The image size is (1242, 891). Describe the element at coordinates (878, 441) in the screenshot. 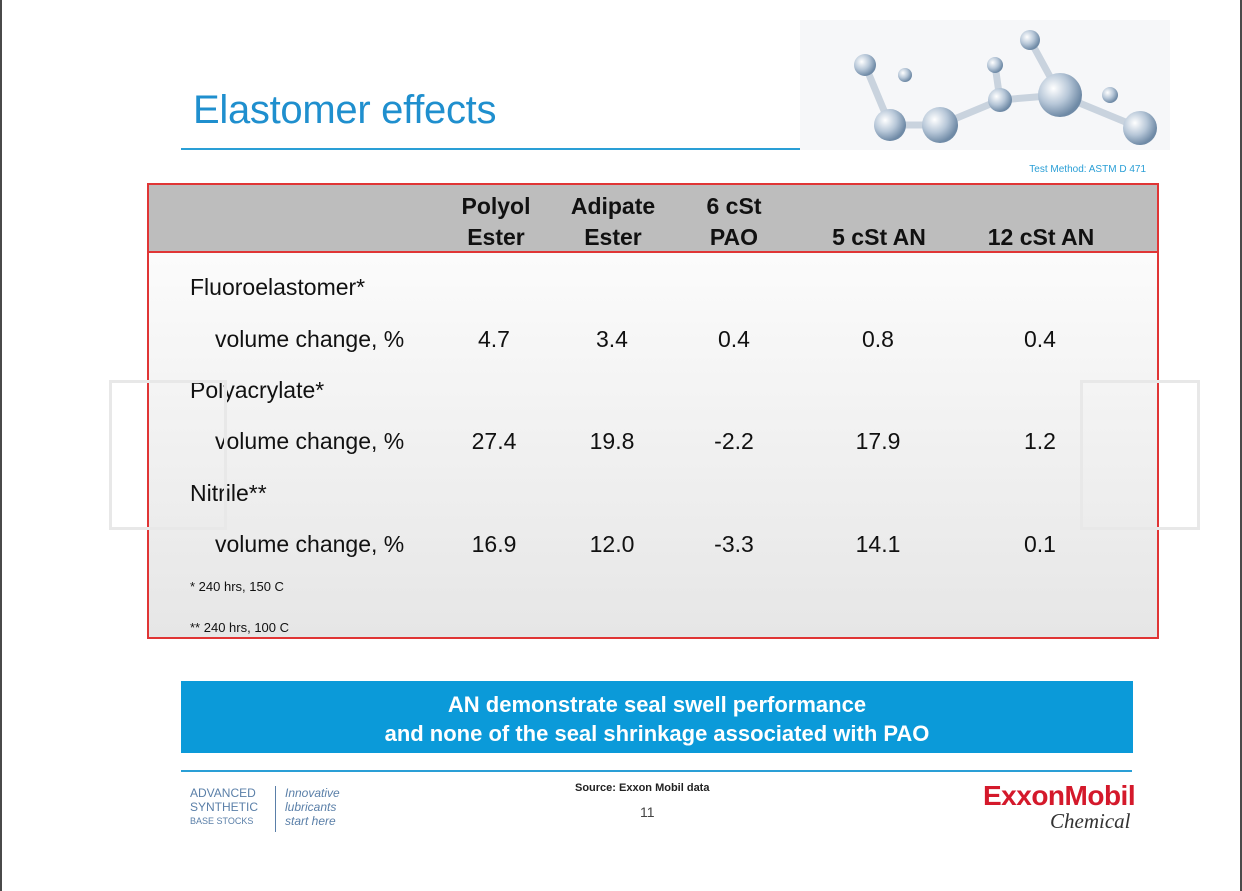

I see `table-cell: 17.9` at that location.